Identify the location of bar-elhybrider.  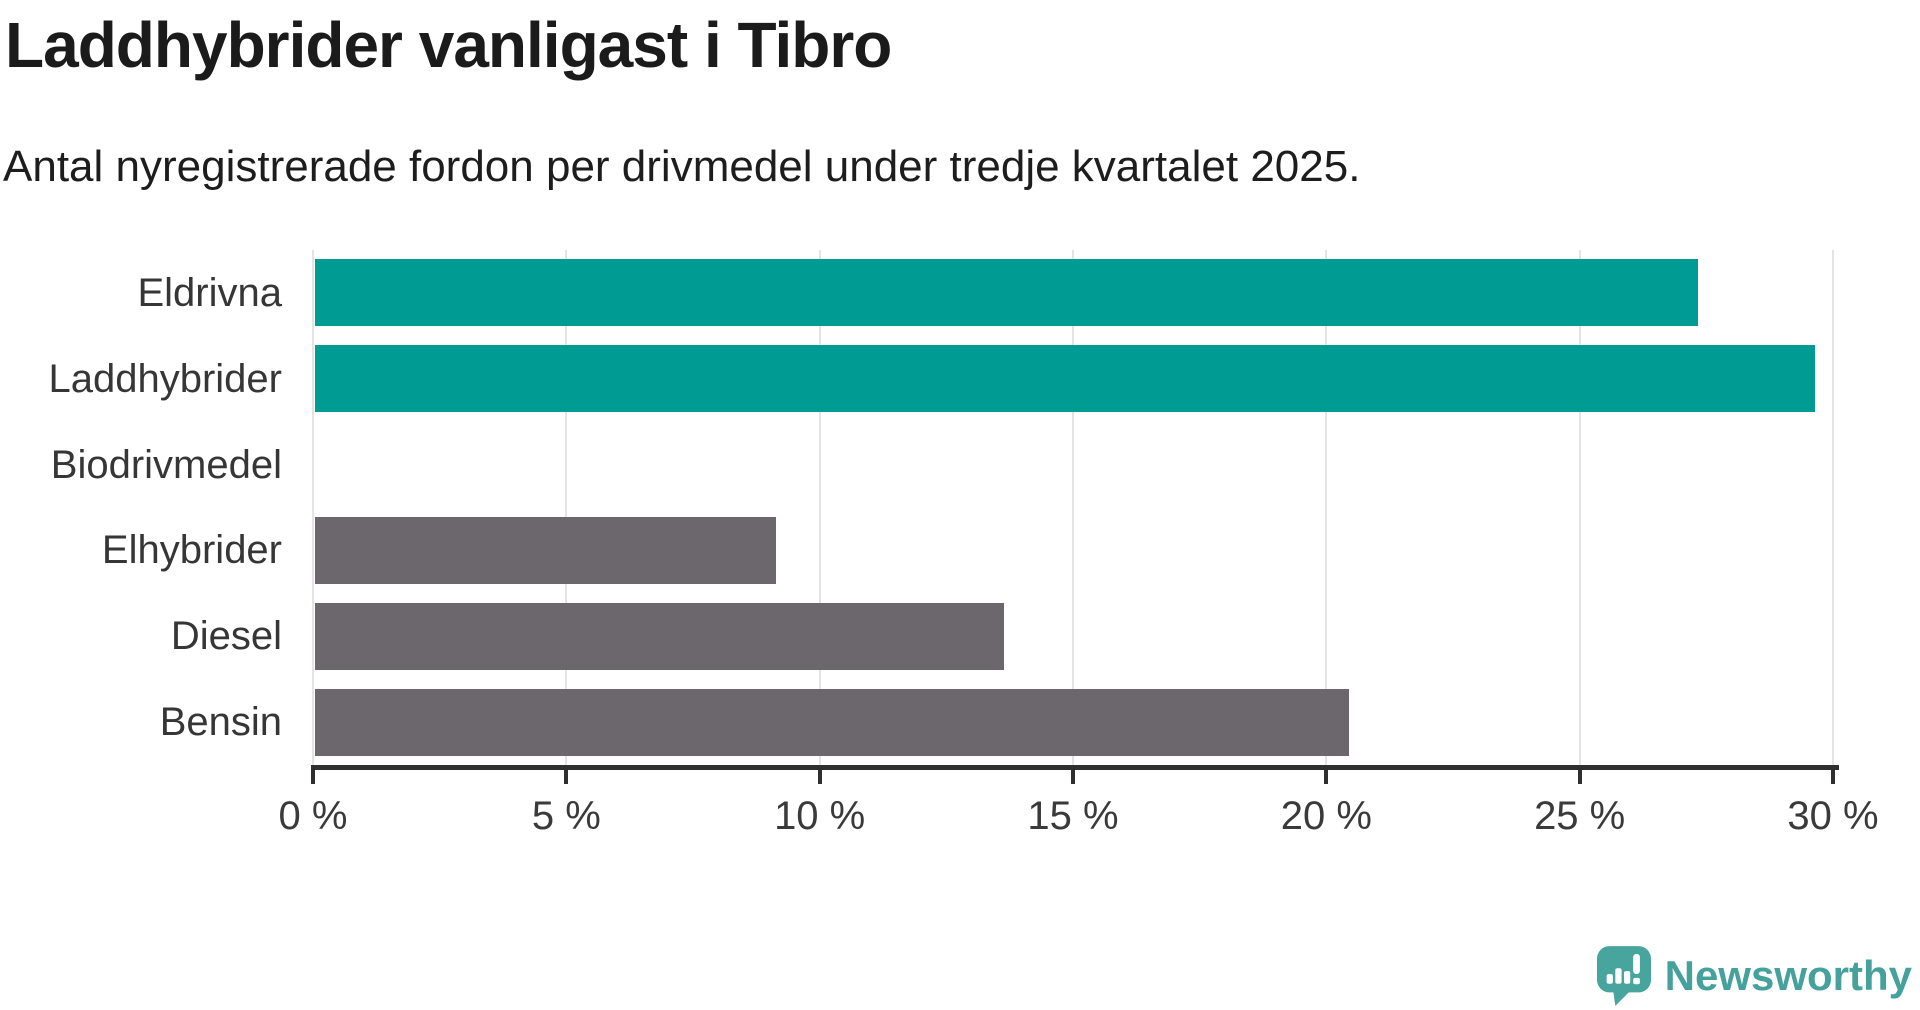
(546, 550).